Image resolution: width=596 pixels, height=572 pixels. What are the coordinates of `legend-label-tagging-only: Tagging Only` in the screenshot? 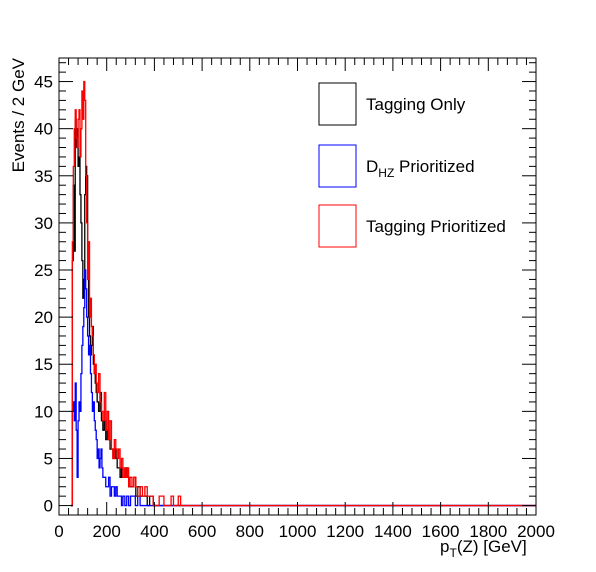 It's located at (416, 104).